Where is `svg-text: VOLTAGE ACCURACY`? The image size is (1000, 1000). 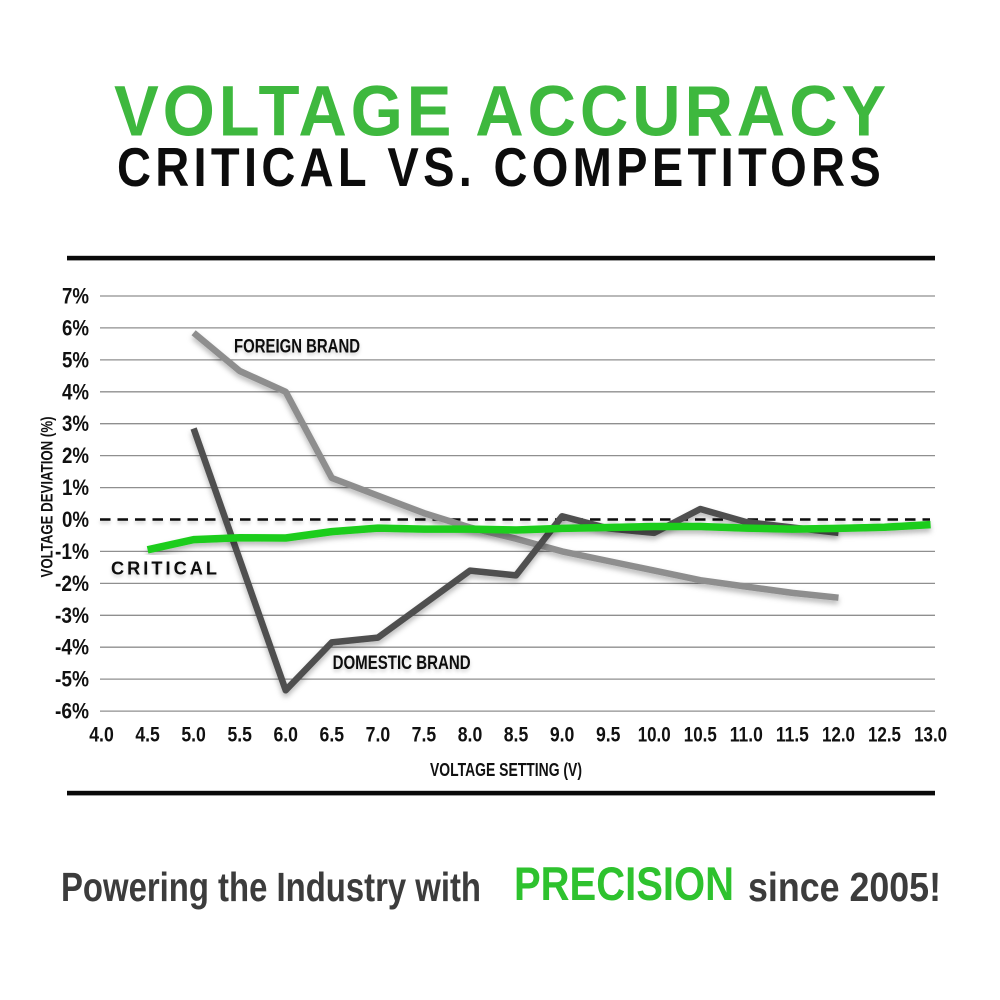
svg-text: VOLTAGE ACCURACY is located at coordinates (502, 112).